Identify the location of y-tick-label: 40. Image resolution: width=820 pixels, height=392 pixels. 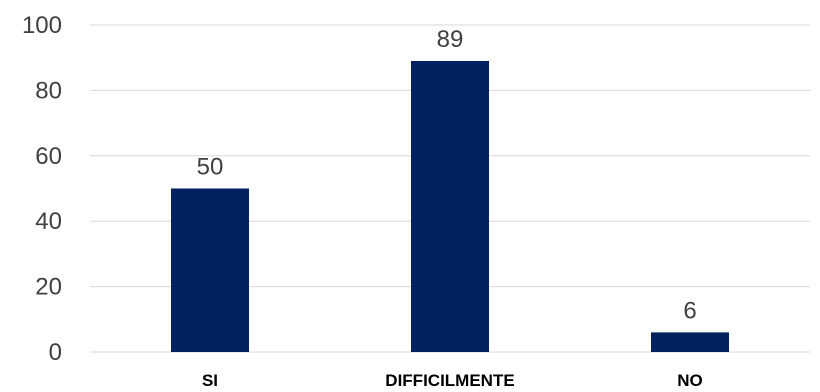
(48, 221).